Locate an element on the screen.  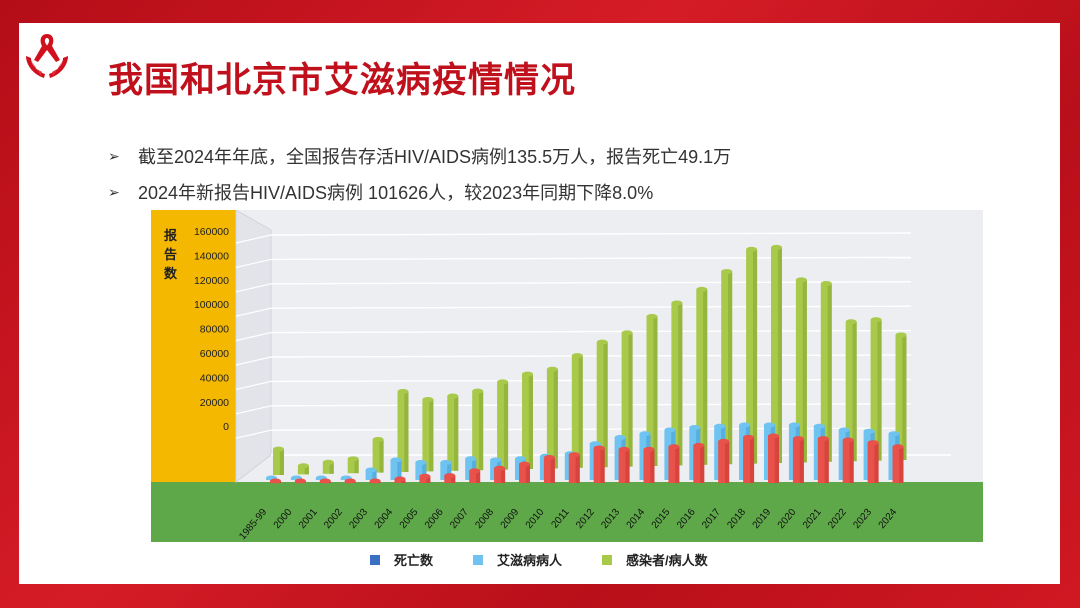
page-title: 我国和北京市艾滋病疫情情况 is located at coordinates (342, 80).